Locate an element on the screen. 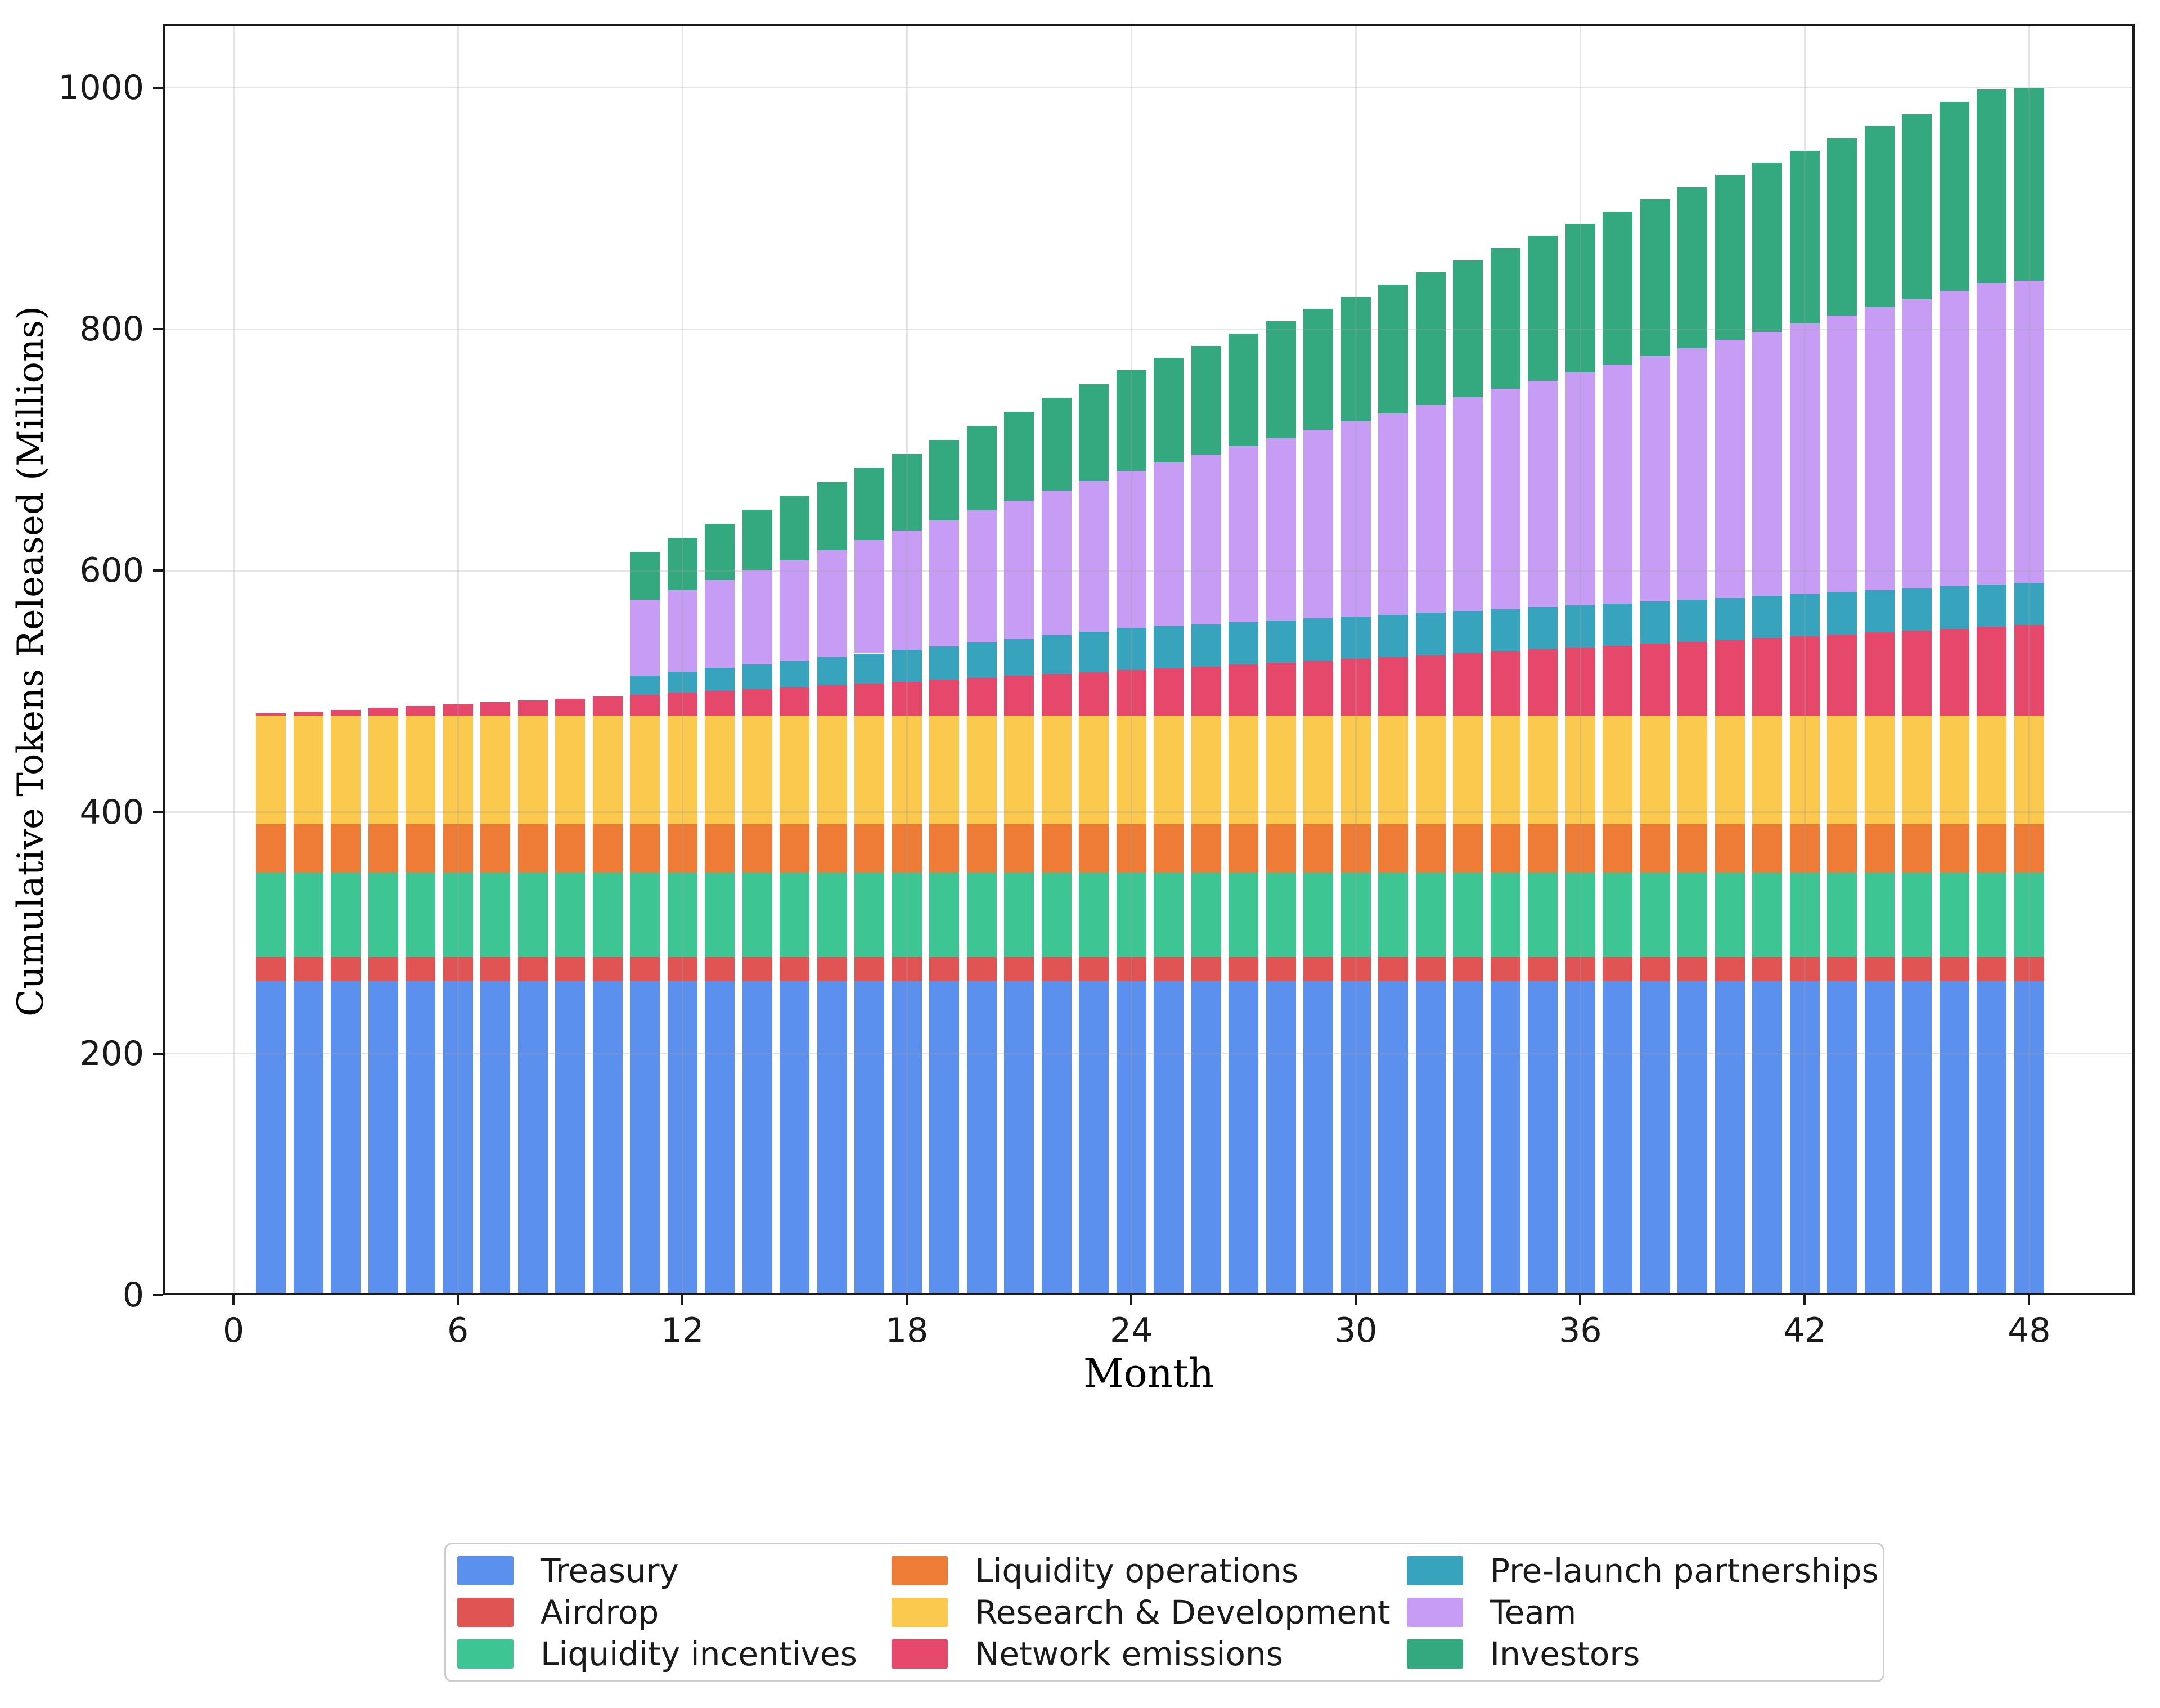 The height and width of the screenshot is (1708, 2160). x-tick-label: 30 is located at coordinates (1356, 1330).